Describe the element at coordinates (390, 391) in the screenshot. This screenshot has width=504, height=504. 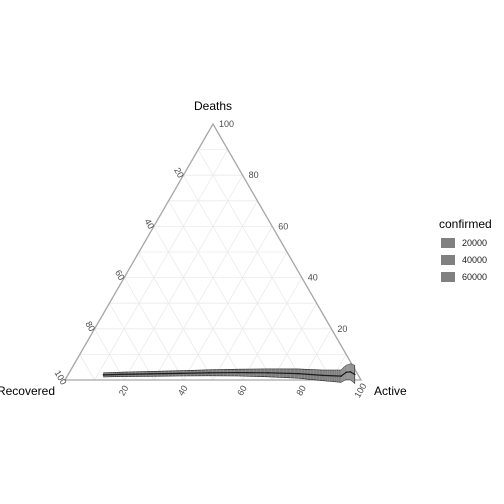
I see `axis-title-active: Active` at that location.